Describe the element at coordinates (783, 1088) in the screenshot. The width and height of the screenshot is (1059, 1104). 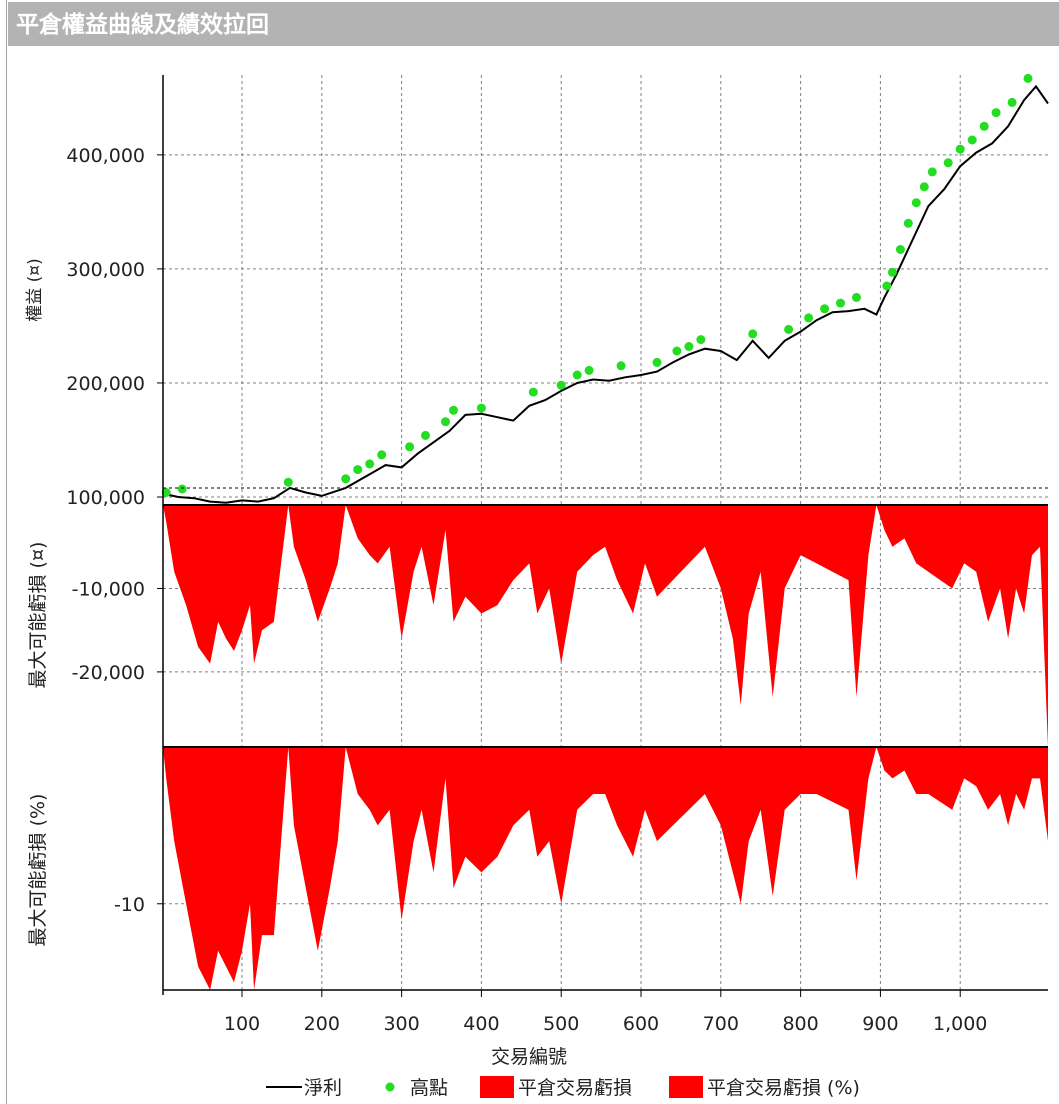
I see `legend-dd-percent: 平倉交易虧損 (%)` at that location.